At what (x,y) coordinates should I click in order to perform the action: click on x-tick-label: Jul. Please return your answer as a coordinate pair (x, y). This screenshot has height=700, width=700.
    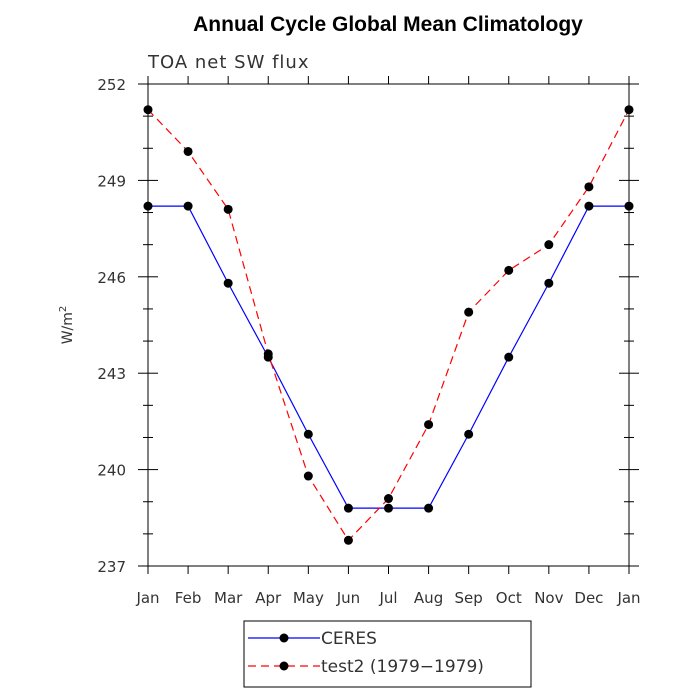
    Looking at the image, I should click on (387, 598).